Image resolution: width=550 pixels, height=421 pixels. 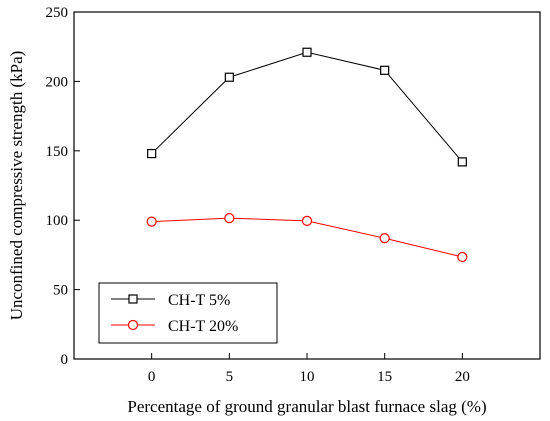 I want to click on x-tick-label: 15, so click(x=384, y=377).